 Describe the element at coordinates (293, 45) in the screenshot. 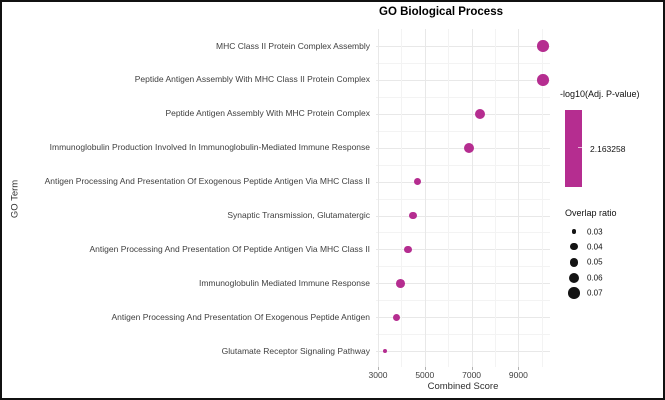

I see `term-label: MHC Class II Protein Complex Assembly` at that location.